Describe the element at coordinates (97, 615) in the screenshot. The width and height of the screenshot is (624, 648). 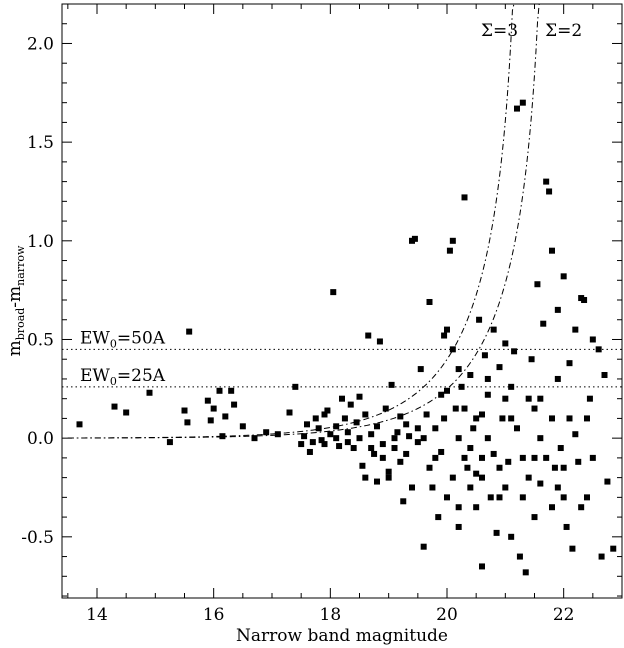
I see `x-tick-label: 14` at that location.